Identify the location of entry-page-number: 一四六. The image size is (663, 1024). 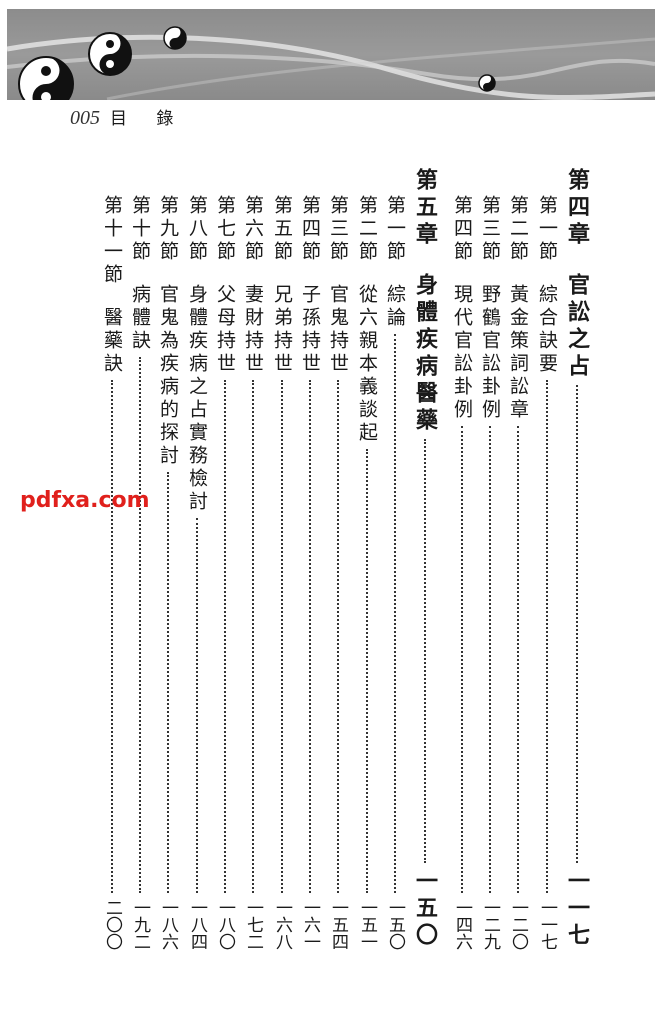
(462, 924).